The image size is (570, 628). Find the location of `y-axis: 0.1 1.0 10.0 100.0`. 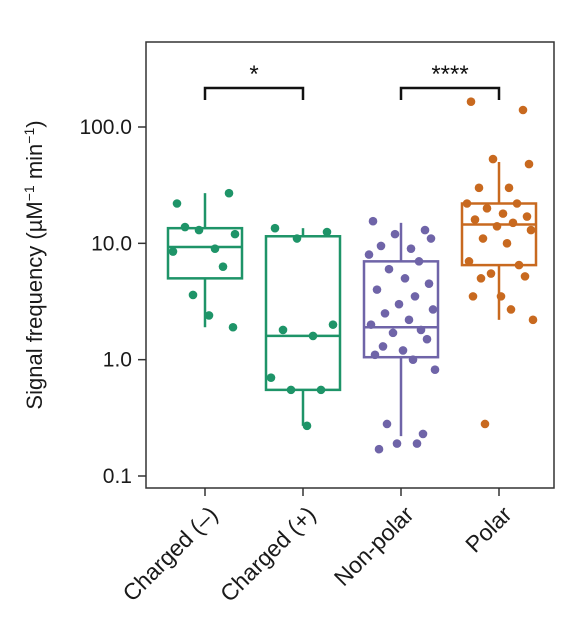

y-axis: 0.1 1.0 10.0 100.0 is located at coordinates (112, 302).